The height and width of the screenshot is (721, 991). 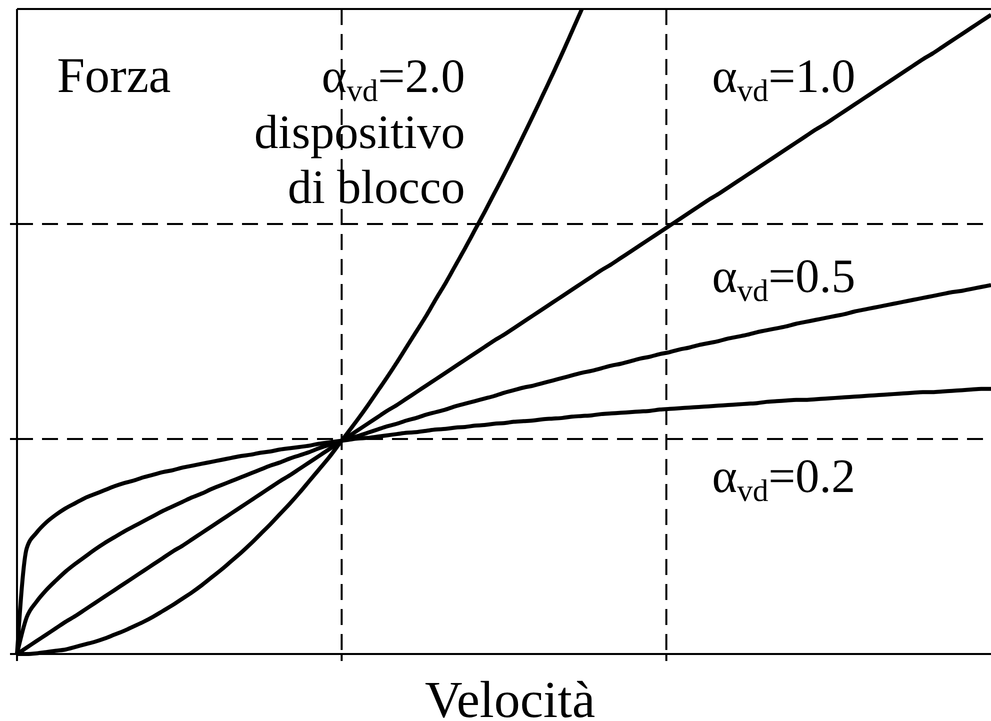 What do you see at coordinates (784, 279) in the screenshot?
I see `series-label: α$_{vd}$=0.5` at bounding box center [784, 279].